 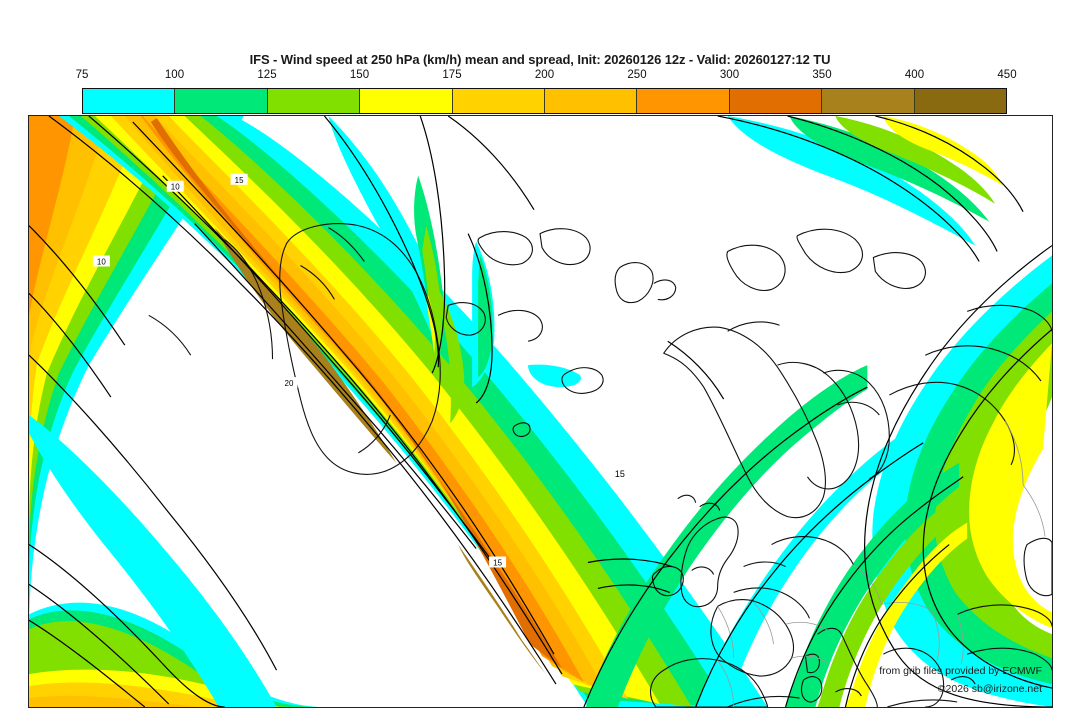 What do you see at coordinates (822, 75) in the screenshot?
I see `colorbar-tick-350: 350` at bounding box center [822, 75].